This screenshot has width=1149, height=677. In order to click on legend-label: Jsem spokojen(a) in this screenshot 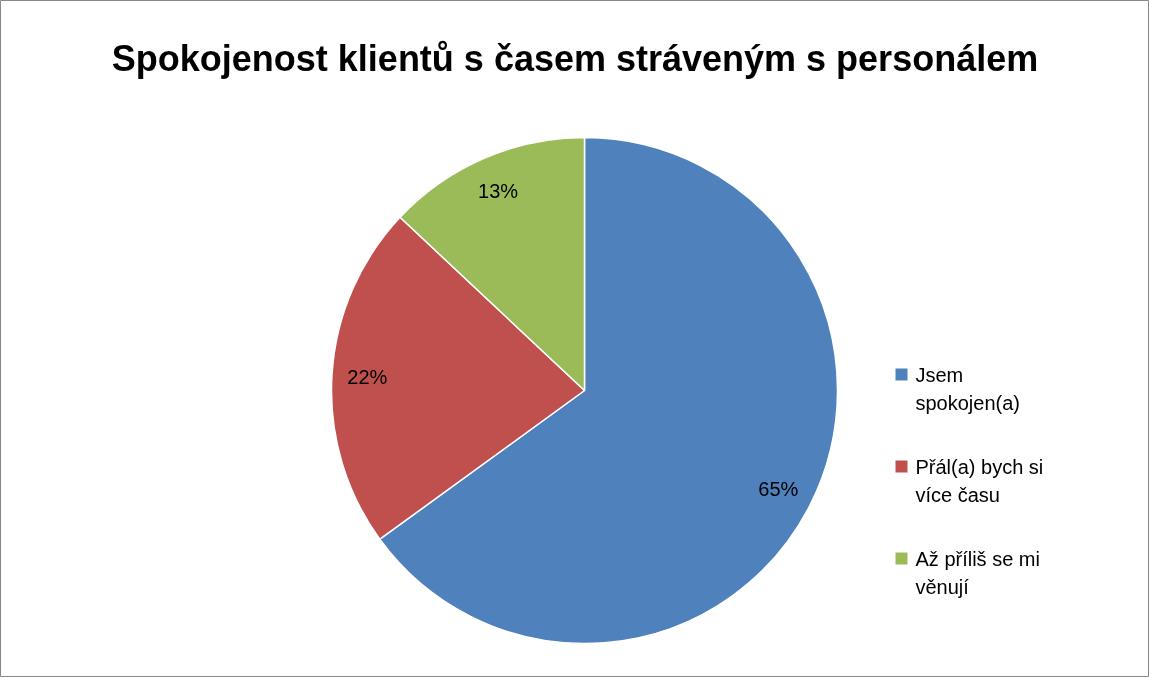, I will do `click(968, 388)`.